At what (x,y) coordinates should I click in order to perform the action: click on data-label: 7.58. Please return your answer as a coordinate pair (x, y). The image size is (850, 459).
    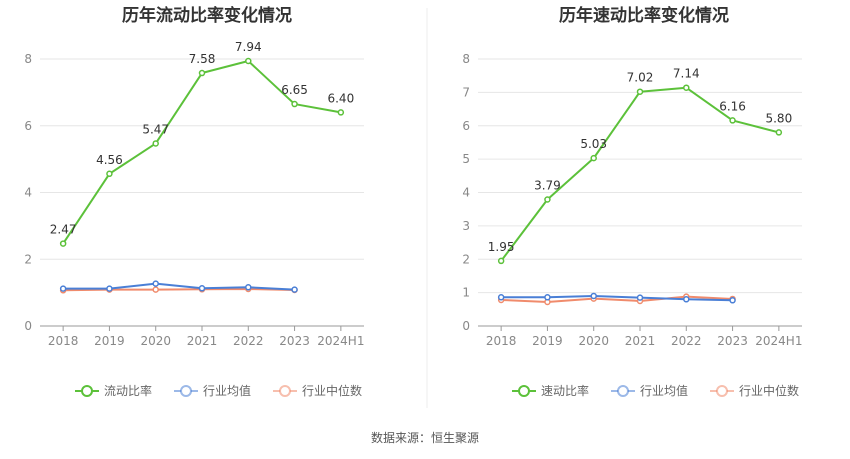
    Looking at the image, I should click on (202, 59).